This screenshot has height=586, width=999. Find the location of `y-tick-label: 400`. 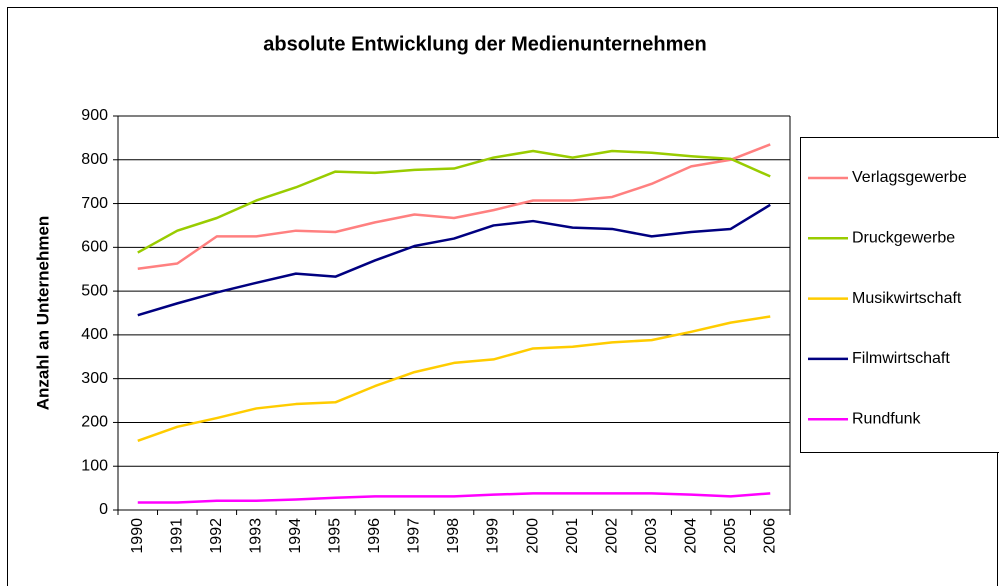

y-tick-label: 400 is located at coordinates (94, 334).